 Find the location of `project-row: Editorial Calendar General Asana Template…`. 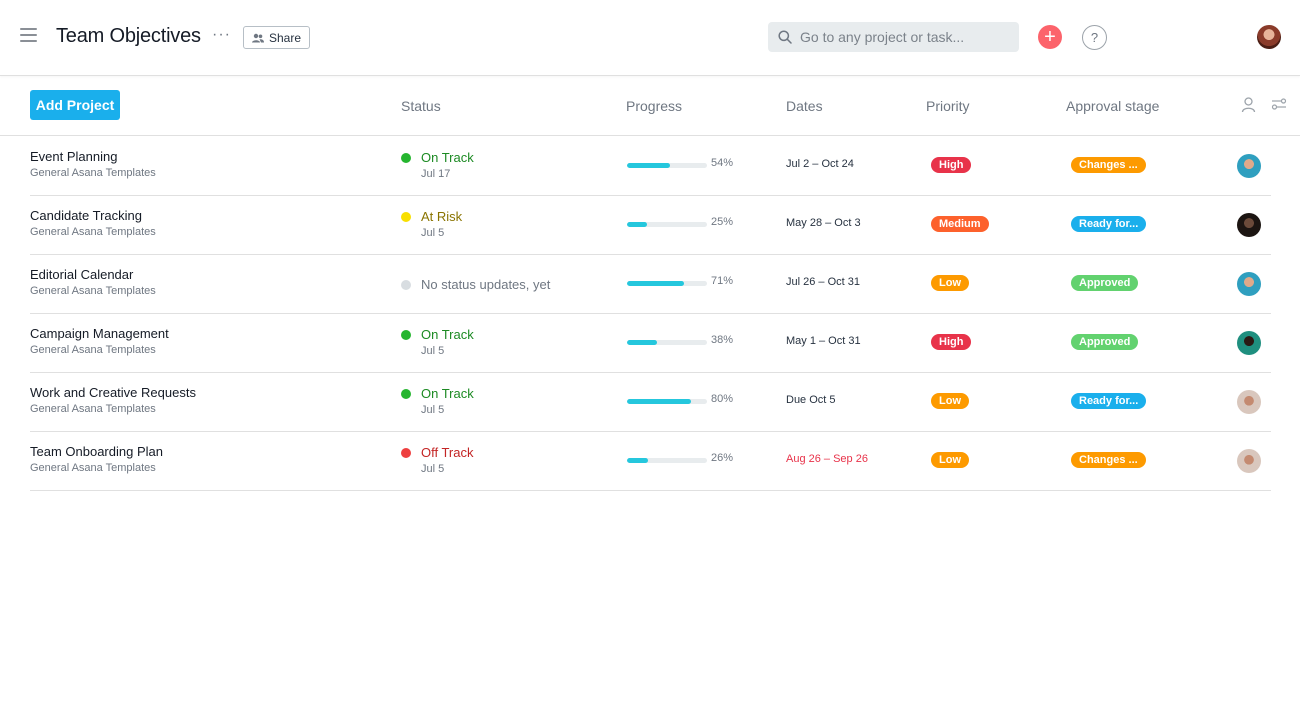

project-row: Editorial Calendar General Asana Template… is located at coordinates (650, 284).